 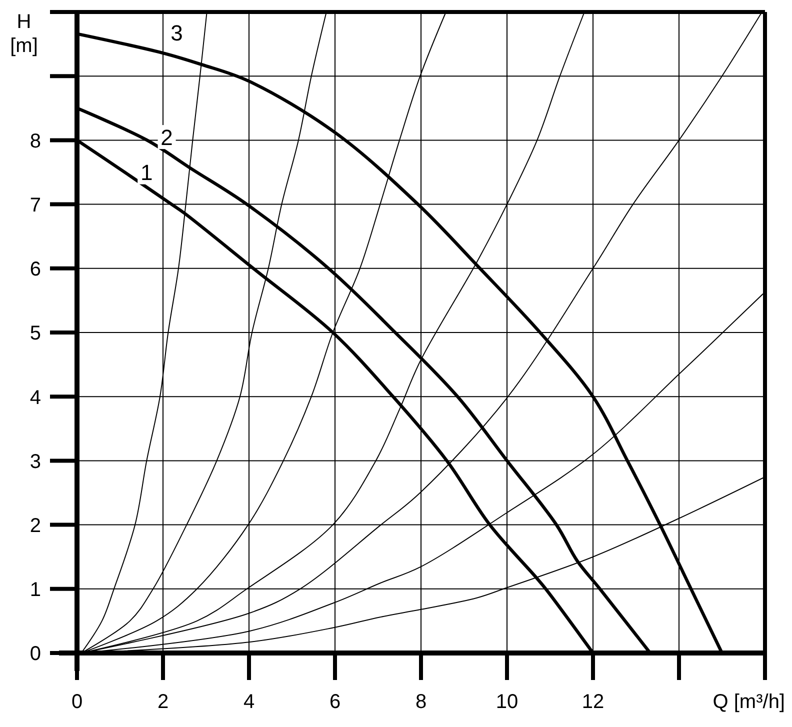 What do you see at coordinates (35, 397) in the screenshot?
I see `y-tick-label: 4` at bounding box center [35, 397].